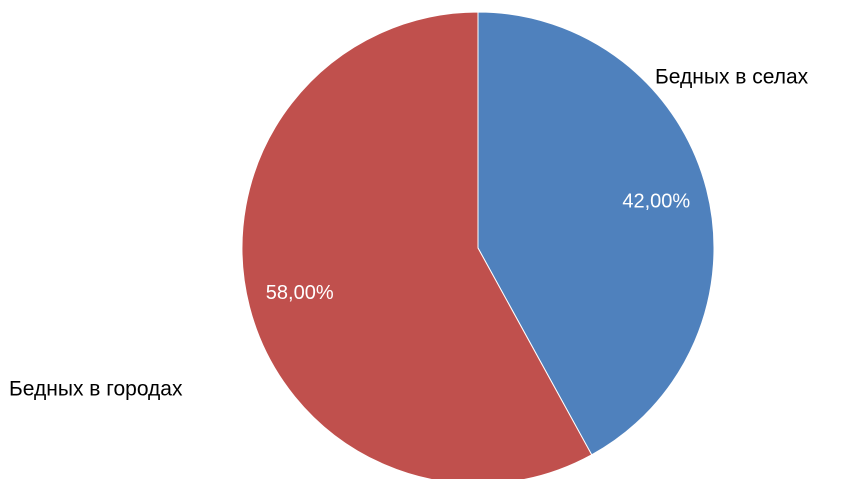  What do you see at coordinates (478, 248) in the screenshot?
I see `pie-data-labels: 42,00% 58,00%` at bounding box center [478, 248].